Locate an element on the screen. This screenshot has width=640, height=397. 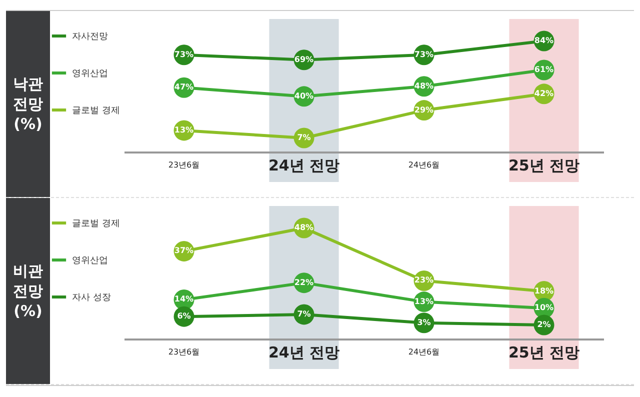
data-label: 18% is located at coordinates (544, 291).